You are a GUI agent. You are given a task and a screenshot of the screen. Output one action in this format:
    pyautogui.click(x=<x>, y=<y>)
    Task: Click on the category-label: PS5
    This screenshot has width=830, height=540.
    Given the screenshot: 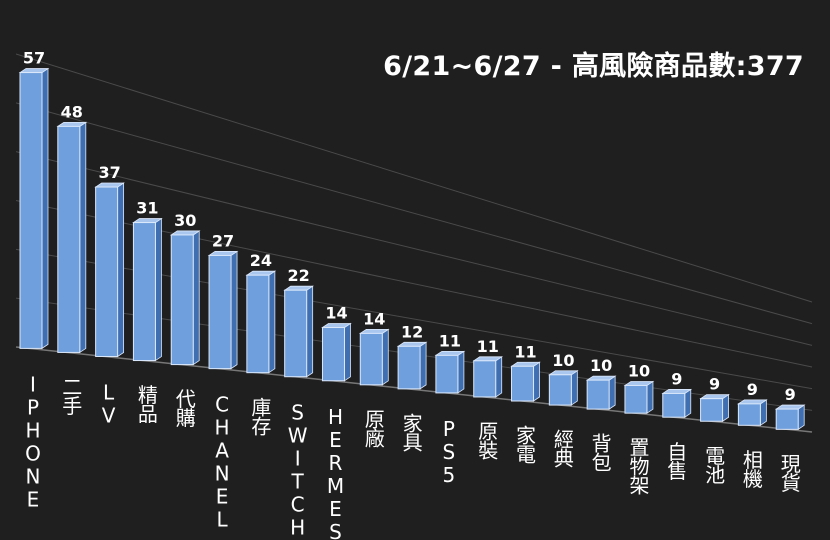 What is the action you would take?
    pyautogui.click(x=449, y=451)
    